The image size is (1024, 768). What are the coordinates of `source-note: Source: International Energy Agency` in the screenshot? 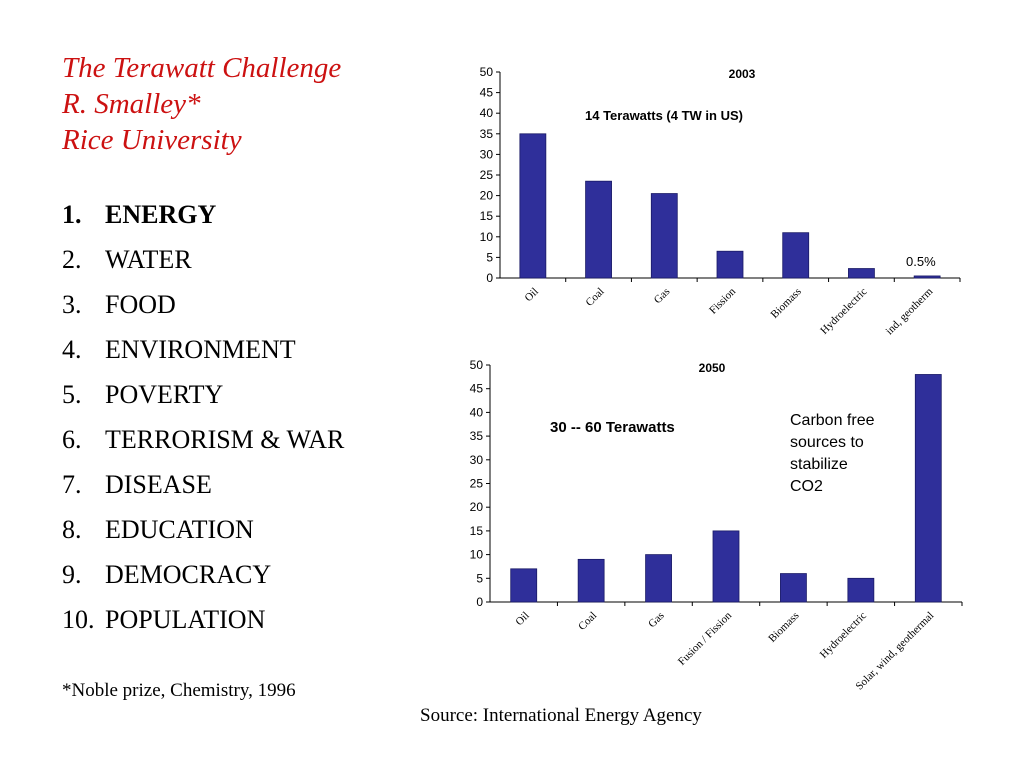 It's located at (561, 715).